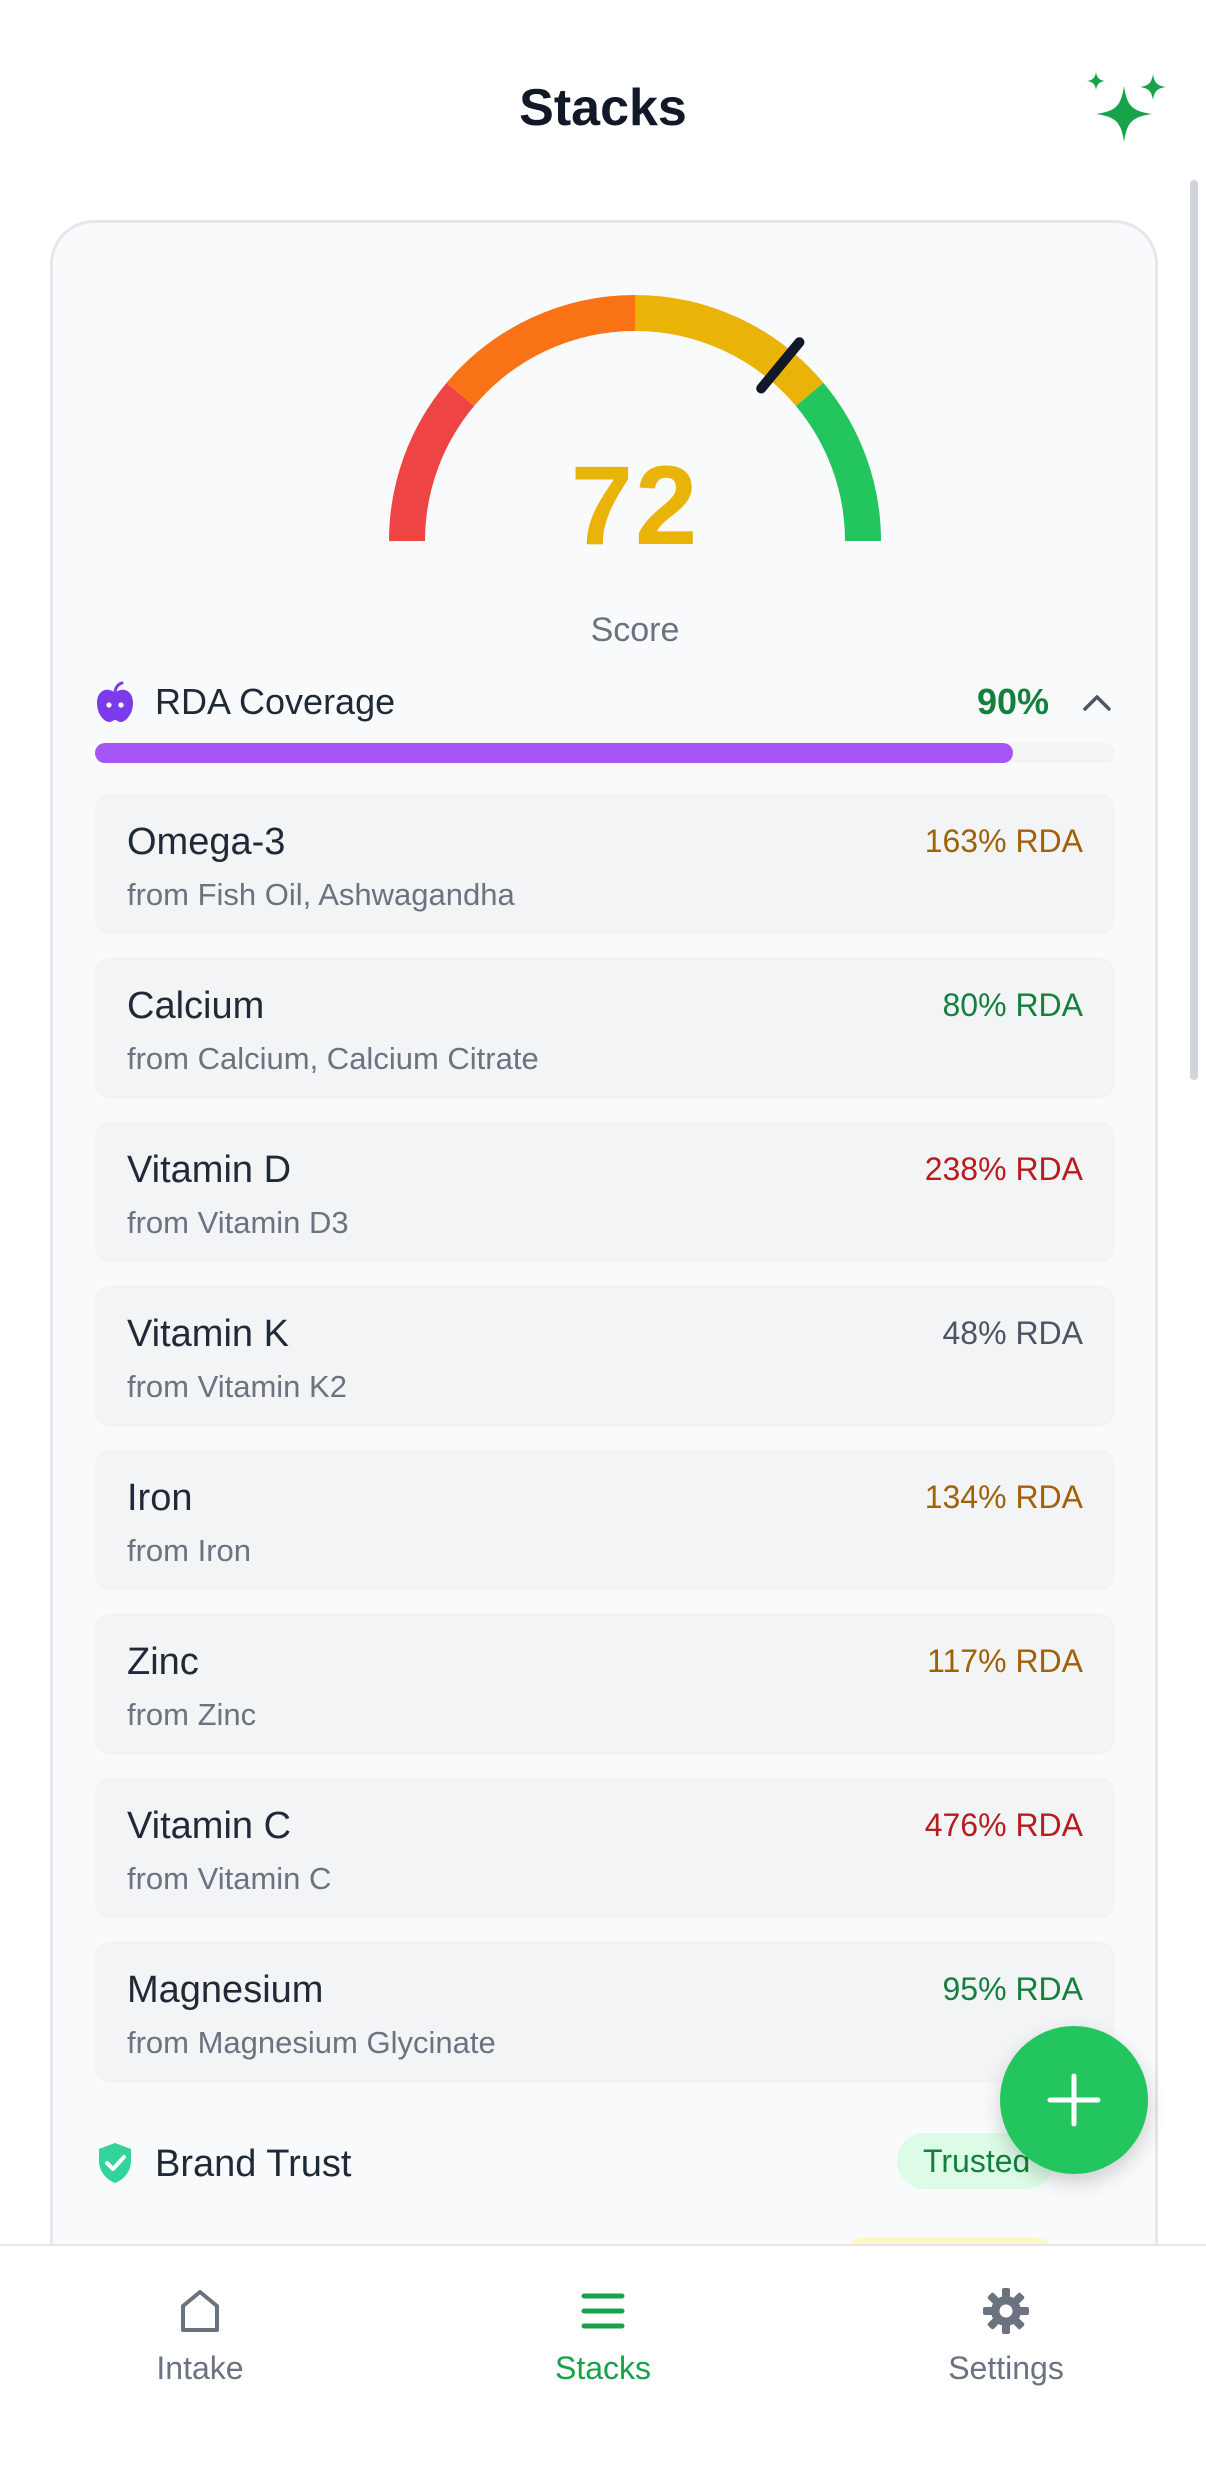 The height and width of the screenshot is (2492, 1206). What do you see at coordinates (311, 2042) in the screenshot?
I see `nutrient-source: from Magnesium Glycinate` at bounding box center [311, 2042].